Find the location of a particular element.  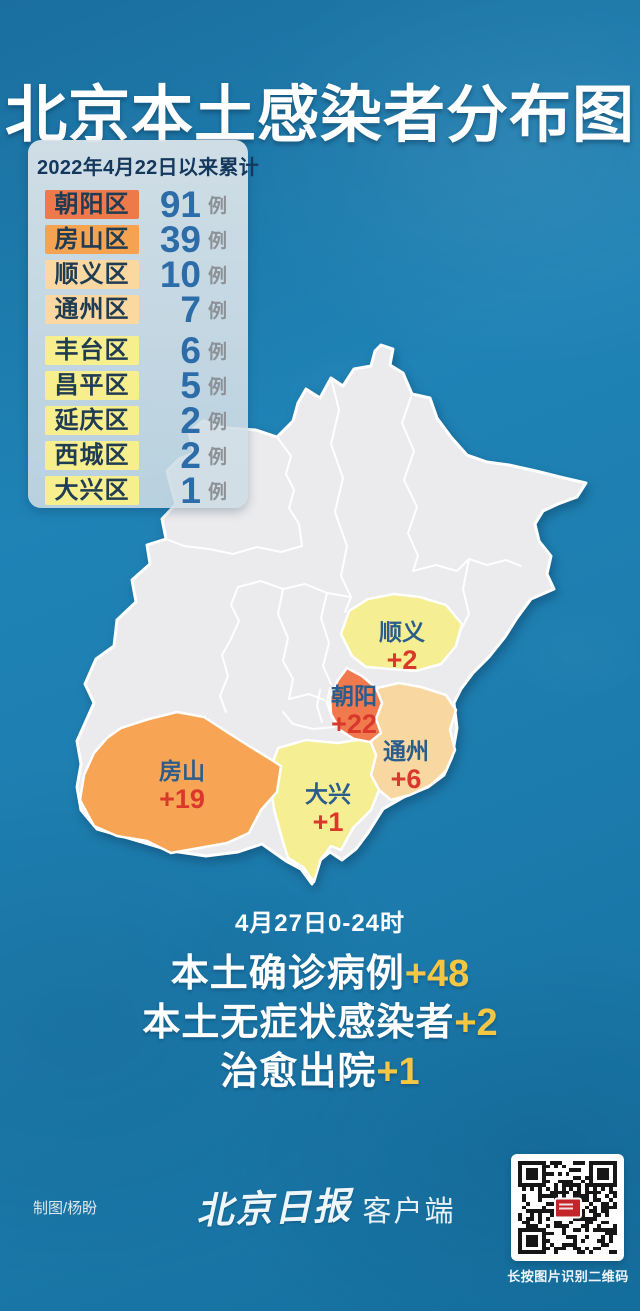

case-count: 1 is located at coordinates (190, 490).